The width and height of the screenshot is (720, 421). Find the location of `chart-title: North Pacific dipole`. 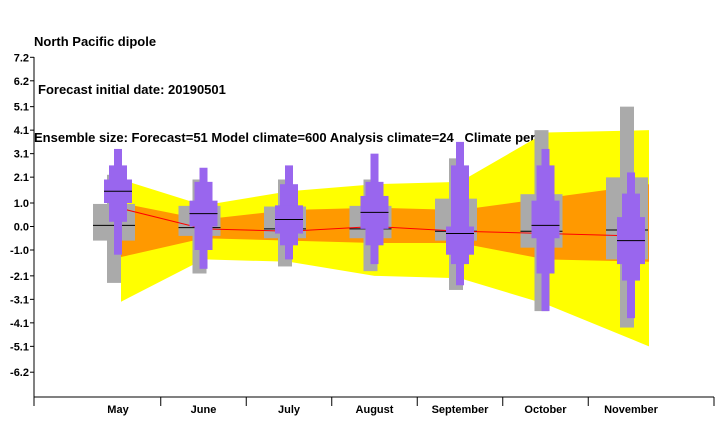

chart-title: North Pacific dipole is located at coordinates (95, 41).